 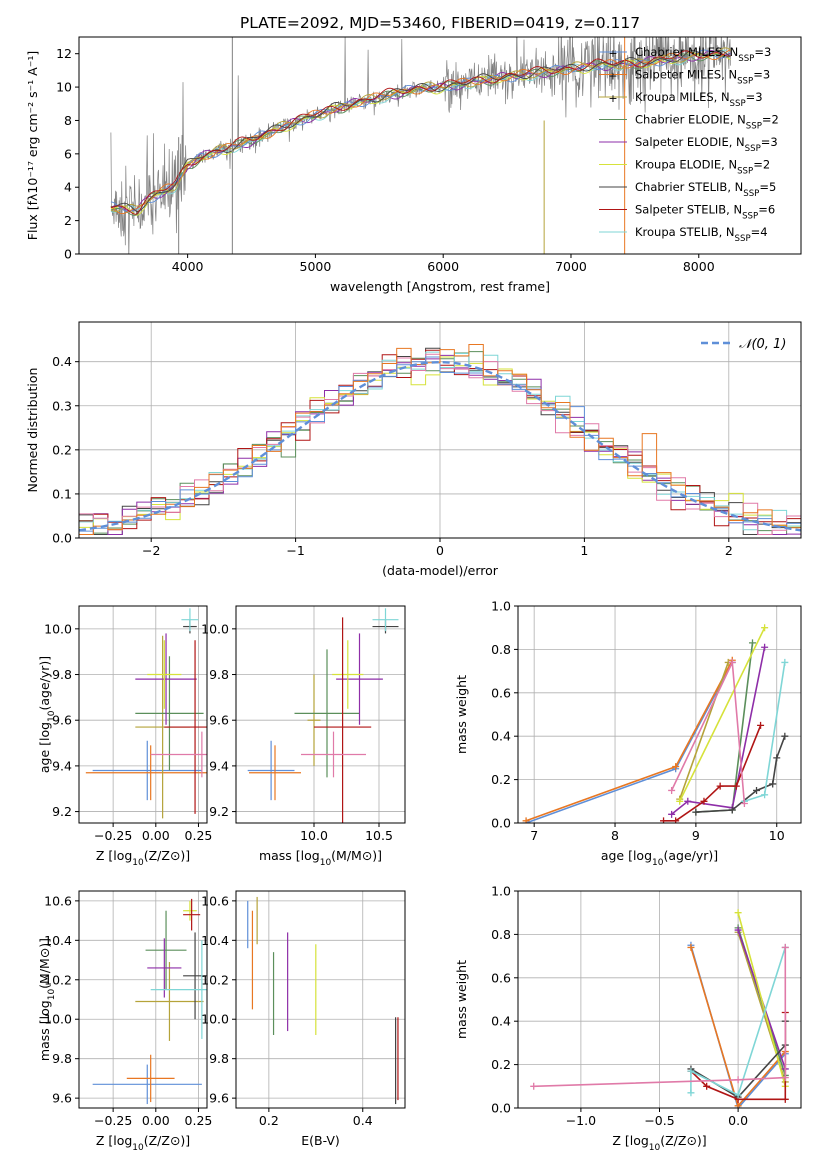 I want to click on y-tick-label: 9.4, so click(x=62, y=765).